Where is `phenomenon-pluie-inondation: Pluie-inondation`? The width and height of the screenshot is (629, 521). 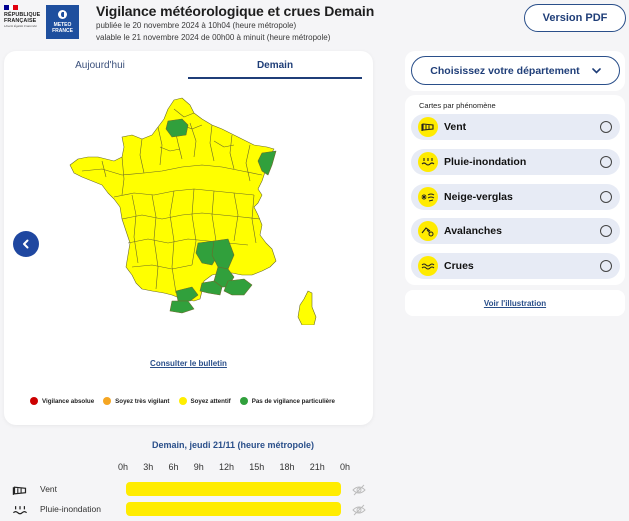 phenomenon-pluie-inondation: Pluie-inondation is located at coordinates (515, 162).